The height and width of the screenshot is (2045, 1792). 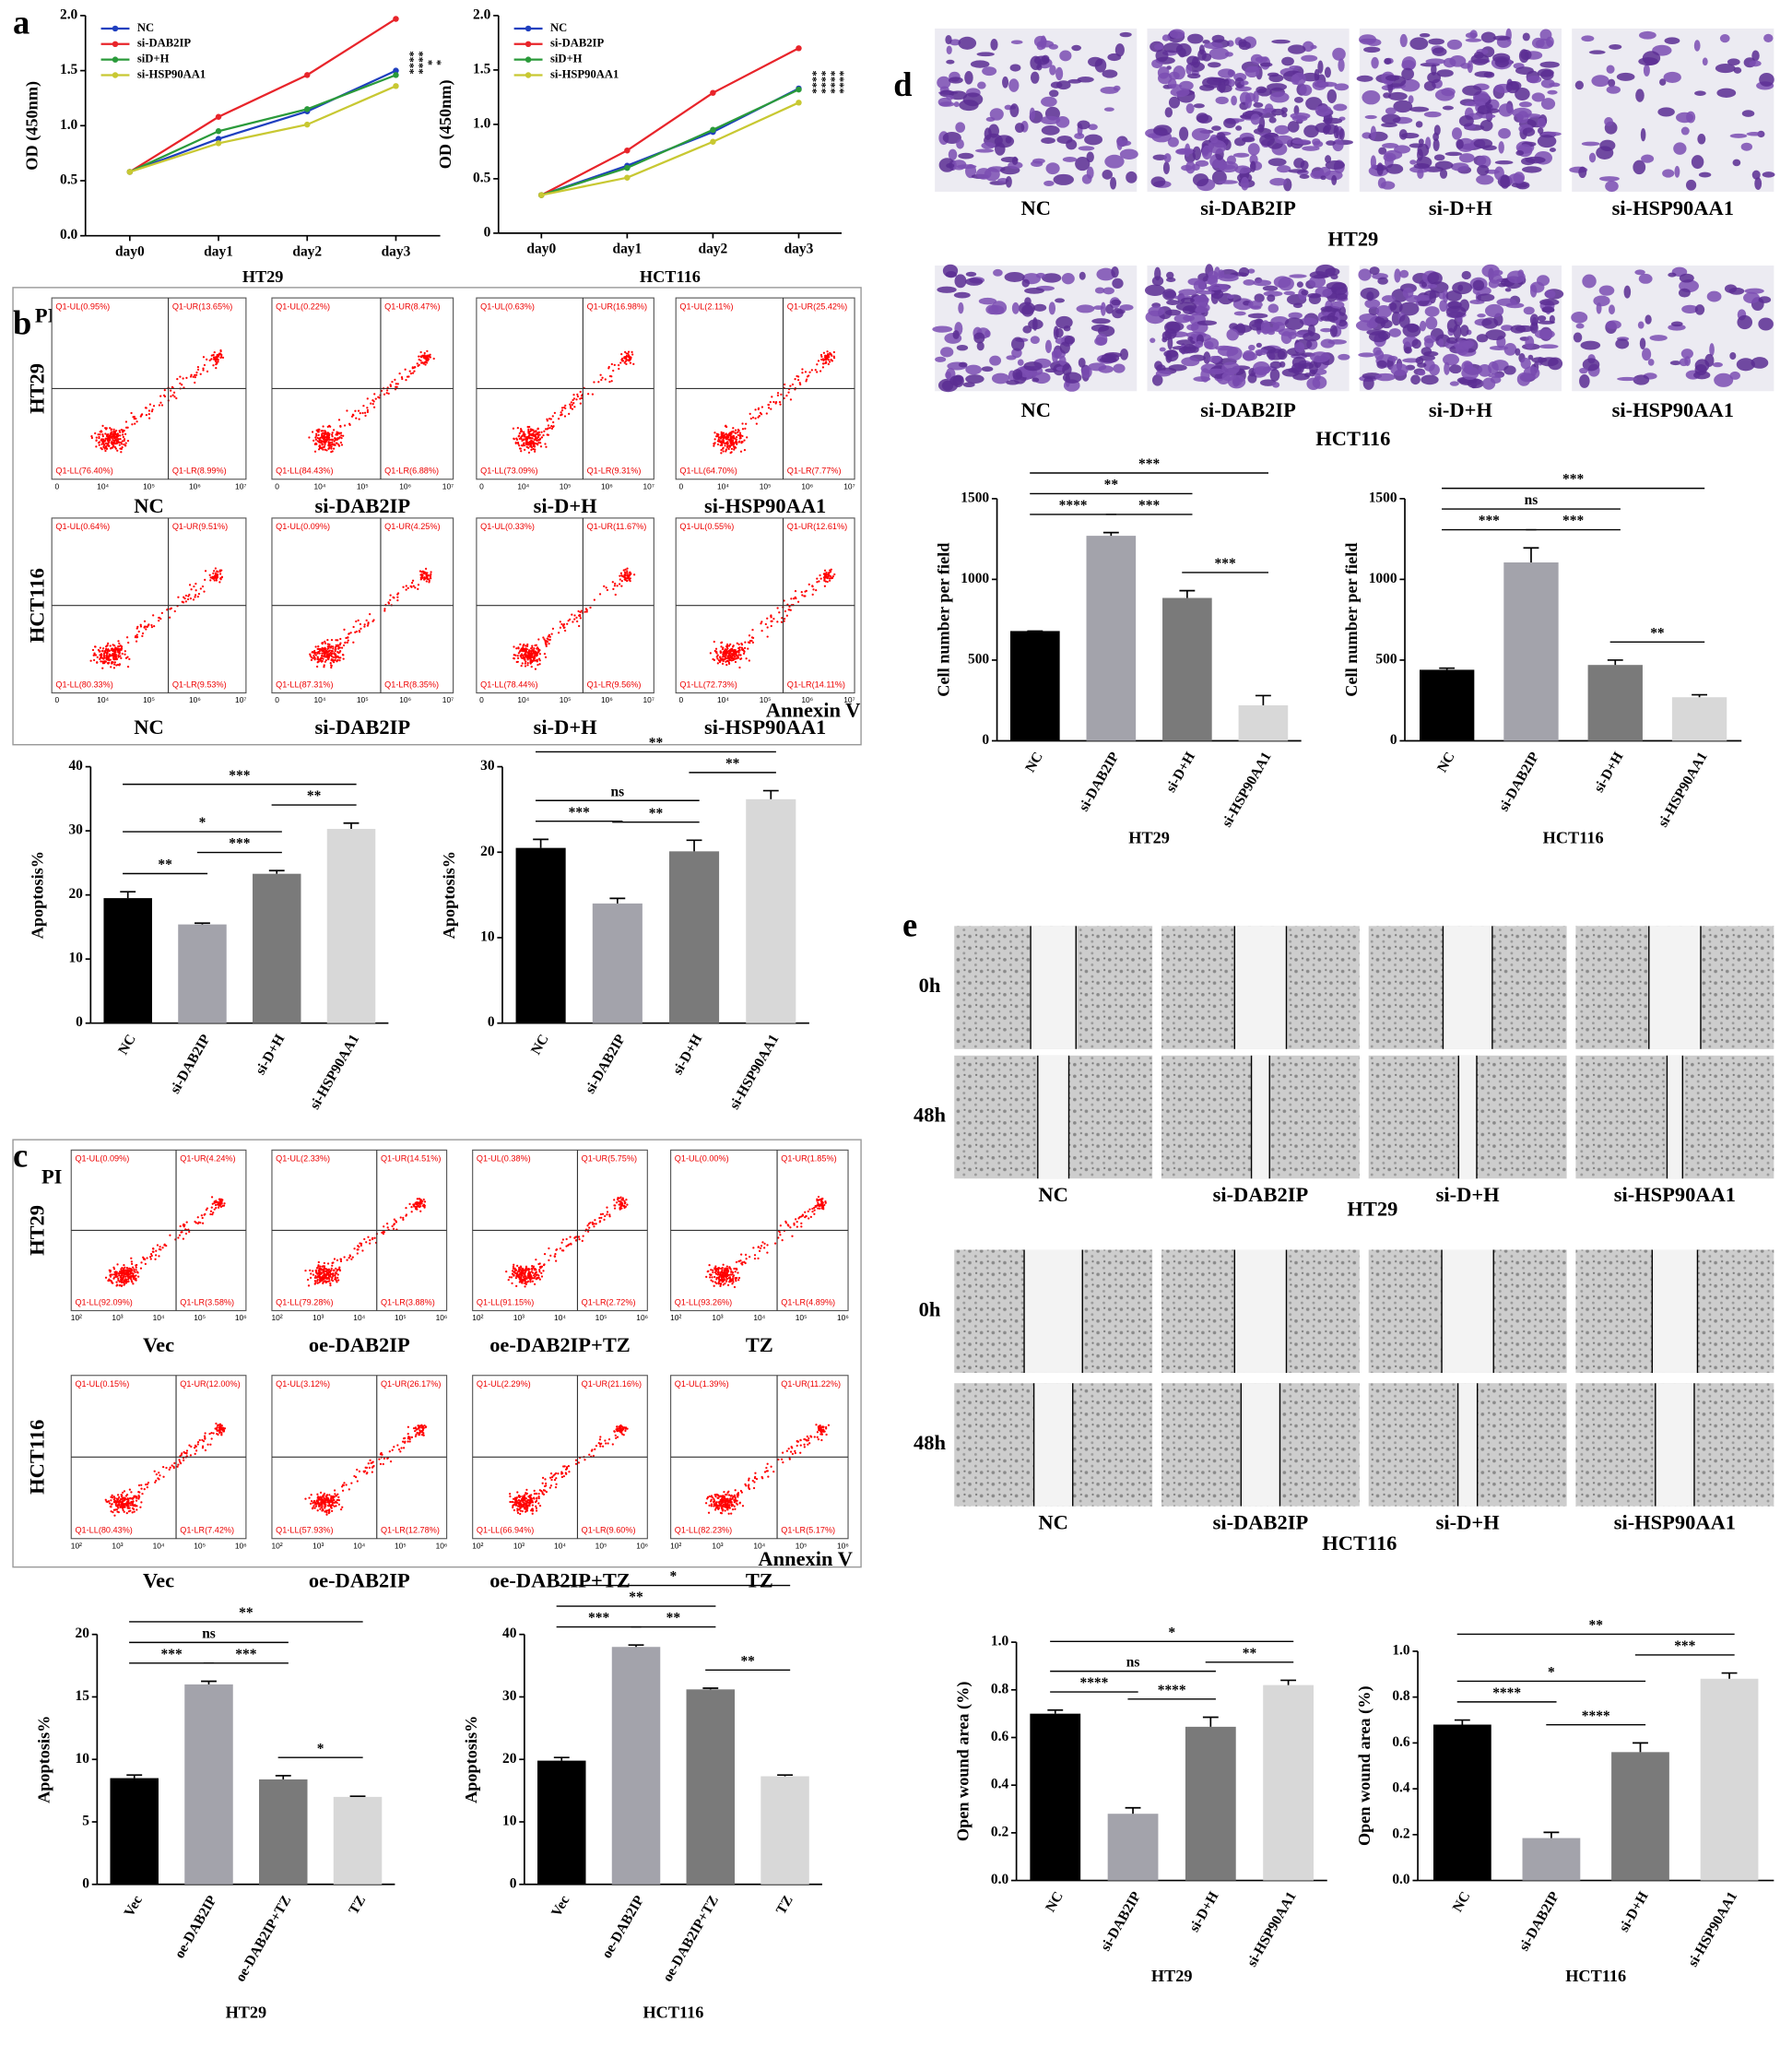 I want to click on y-tick-label: 1.0, so click(x=1000, y=1641).